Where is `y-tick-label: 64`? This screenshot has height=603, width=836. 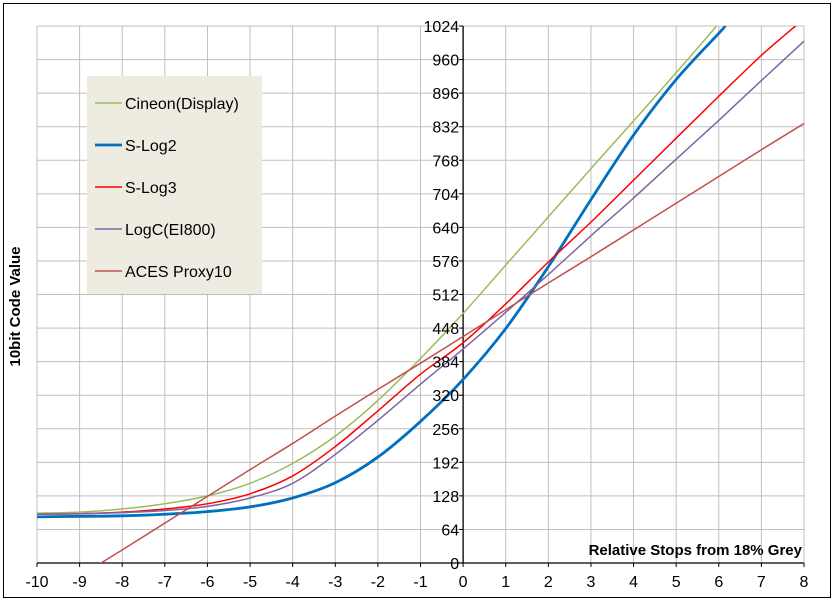 y-tick-label: 64 is located at coordinates (450, 530).